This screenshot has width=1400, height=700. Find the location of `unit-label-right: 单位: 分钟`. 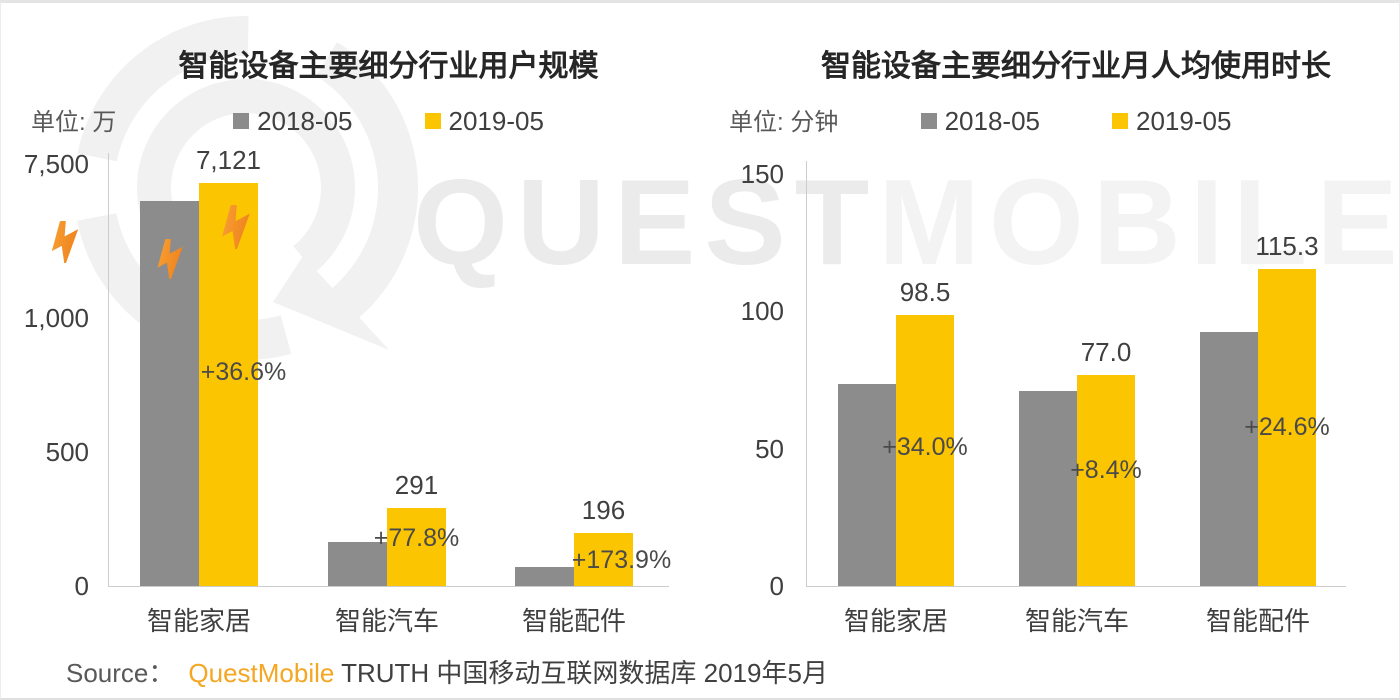

unit-label-right: 单位: 分钟 is located at coordinates (784, 122).